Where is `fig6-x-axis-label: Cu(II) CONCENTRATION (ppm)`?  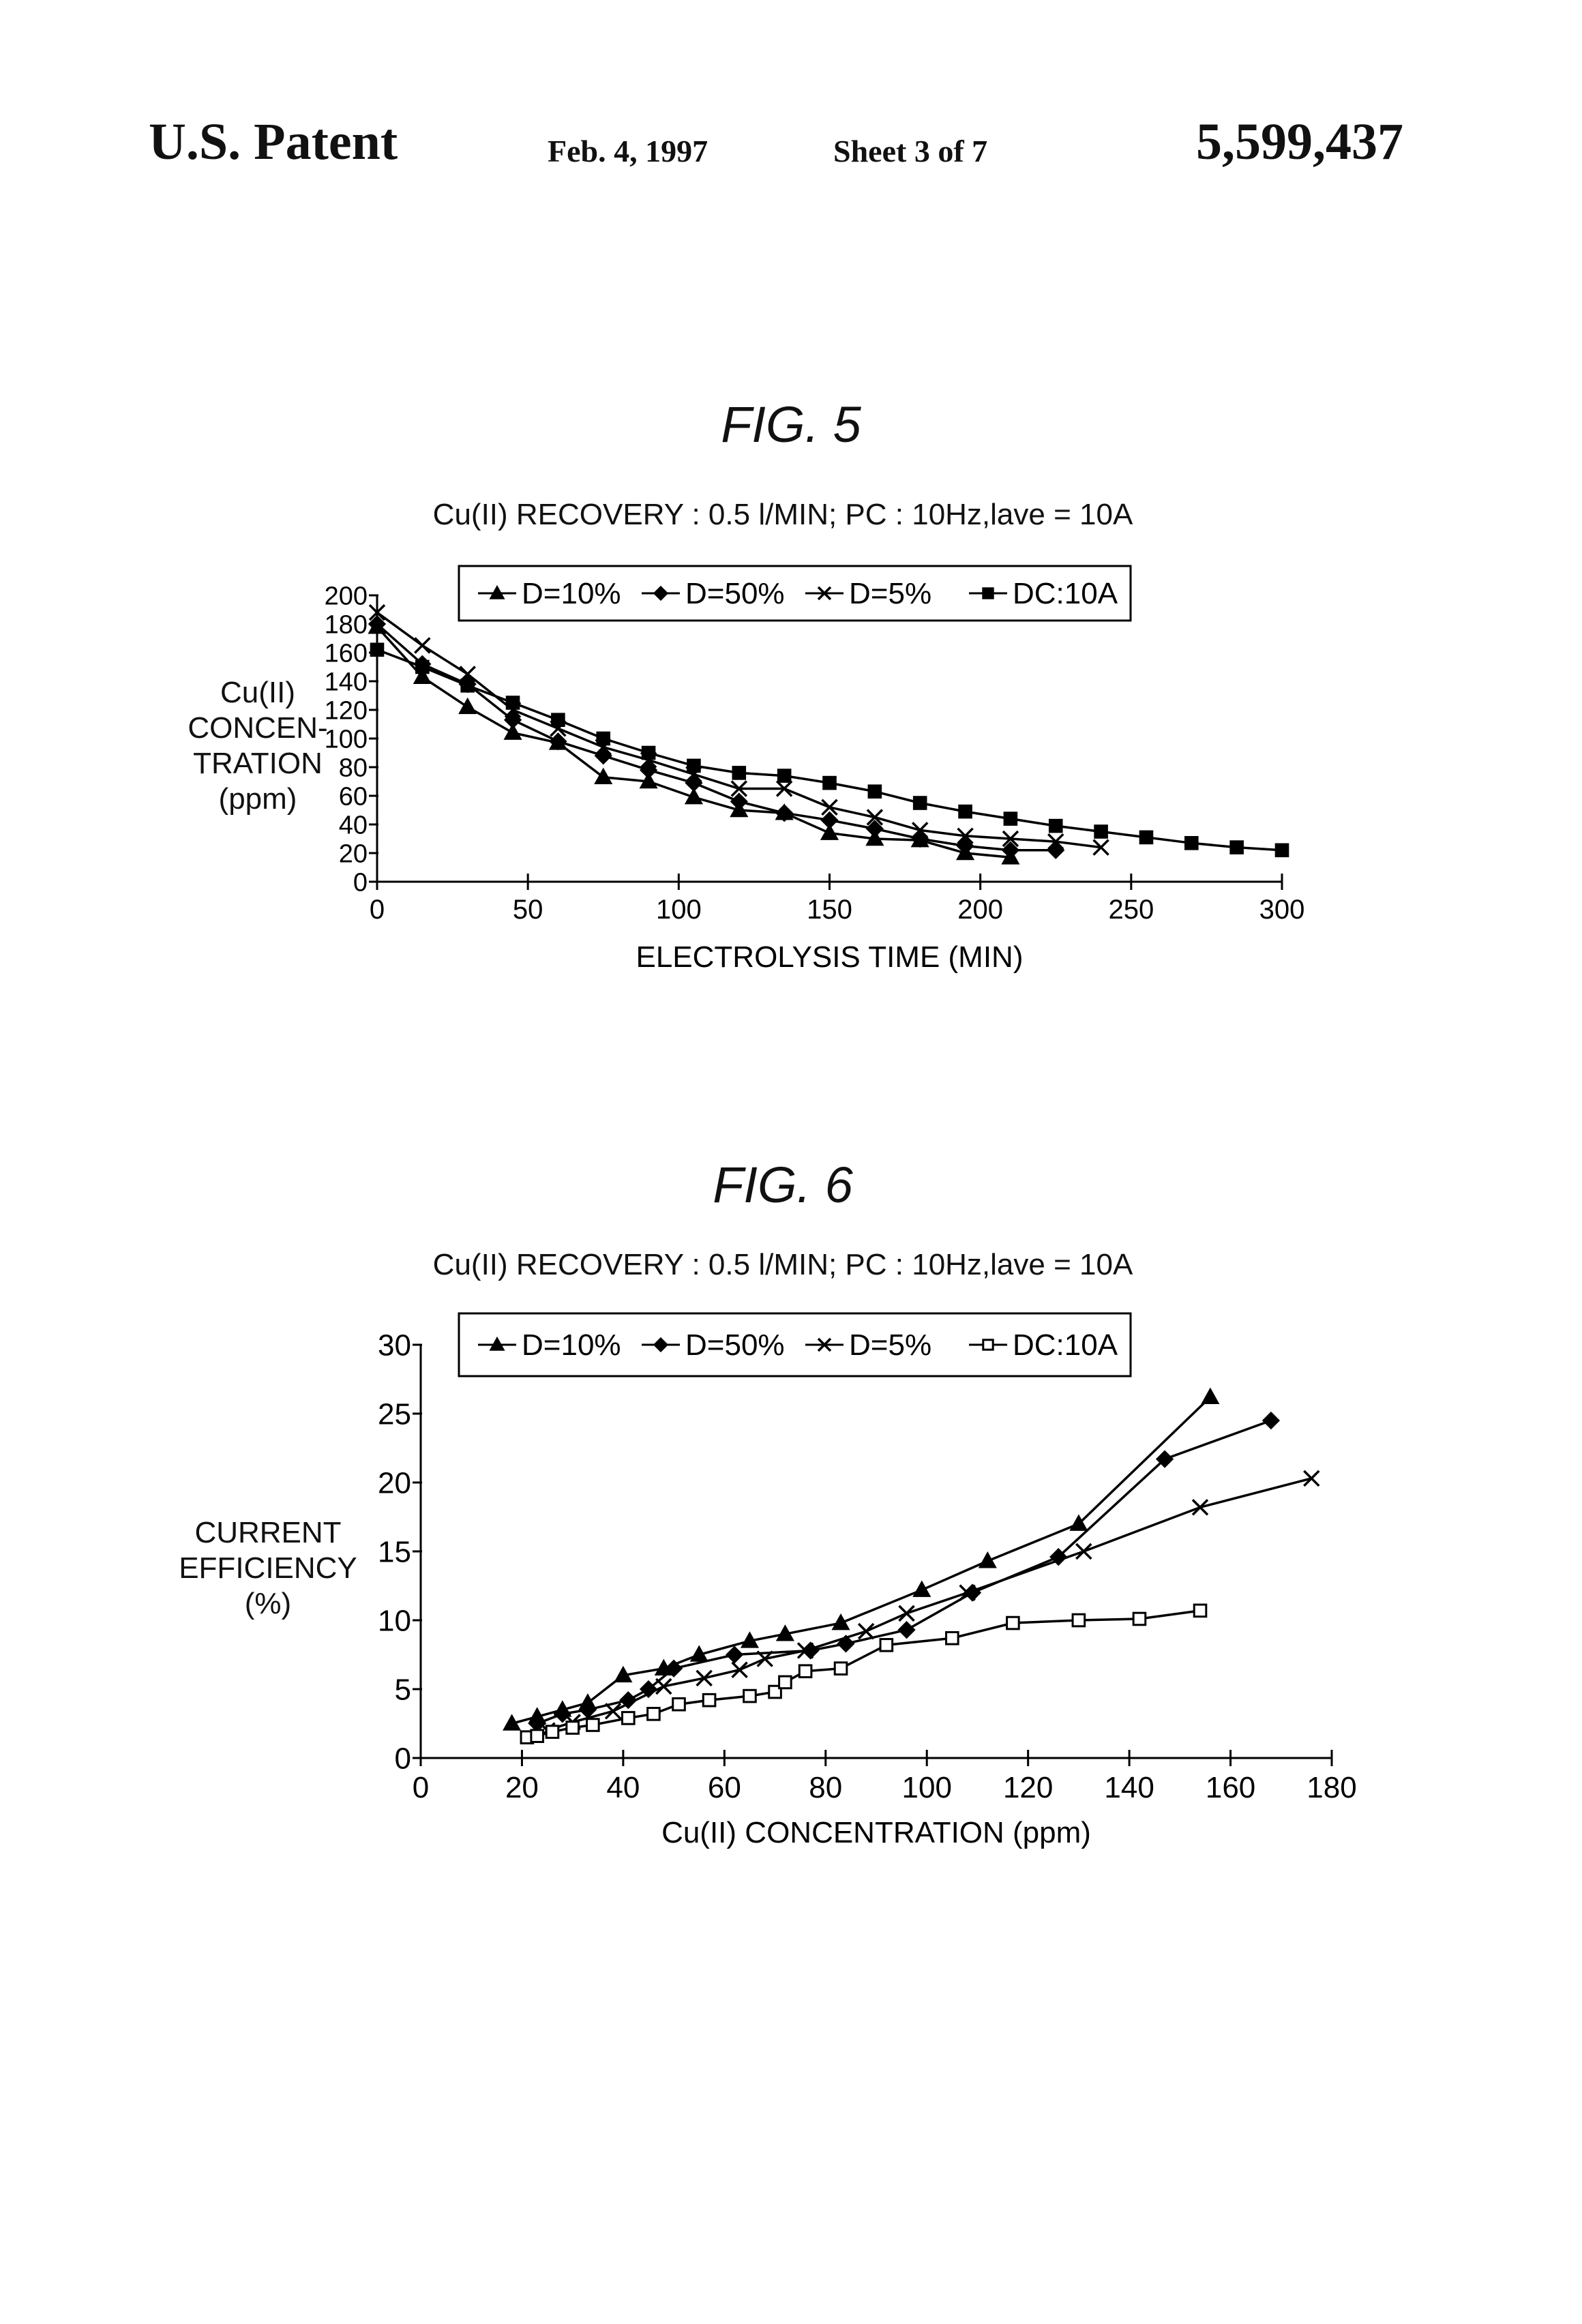 fig6-x-axis-label: Cu(II) CONCENTRATION (ppm) is located at coordinates (876, 1832).